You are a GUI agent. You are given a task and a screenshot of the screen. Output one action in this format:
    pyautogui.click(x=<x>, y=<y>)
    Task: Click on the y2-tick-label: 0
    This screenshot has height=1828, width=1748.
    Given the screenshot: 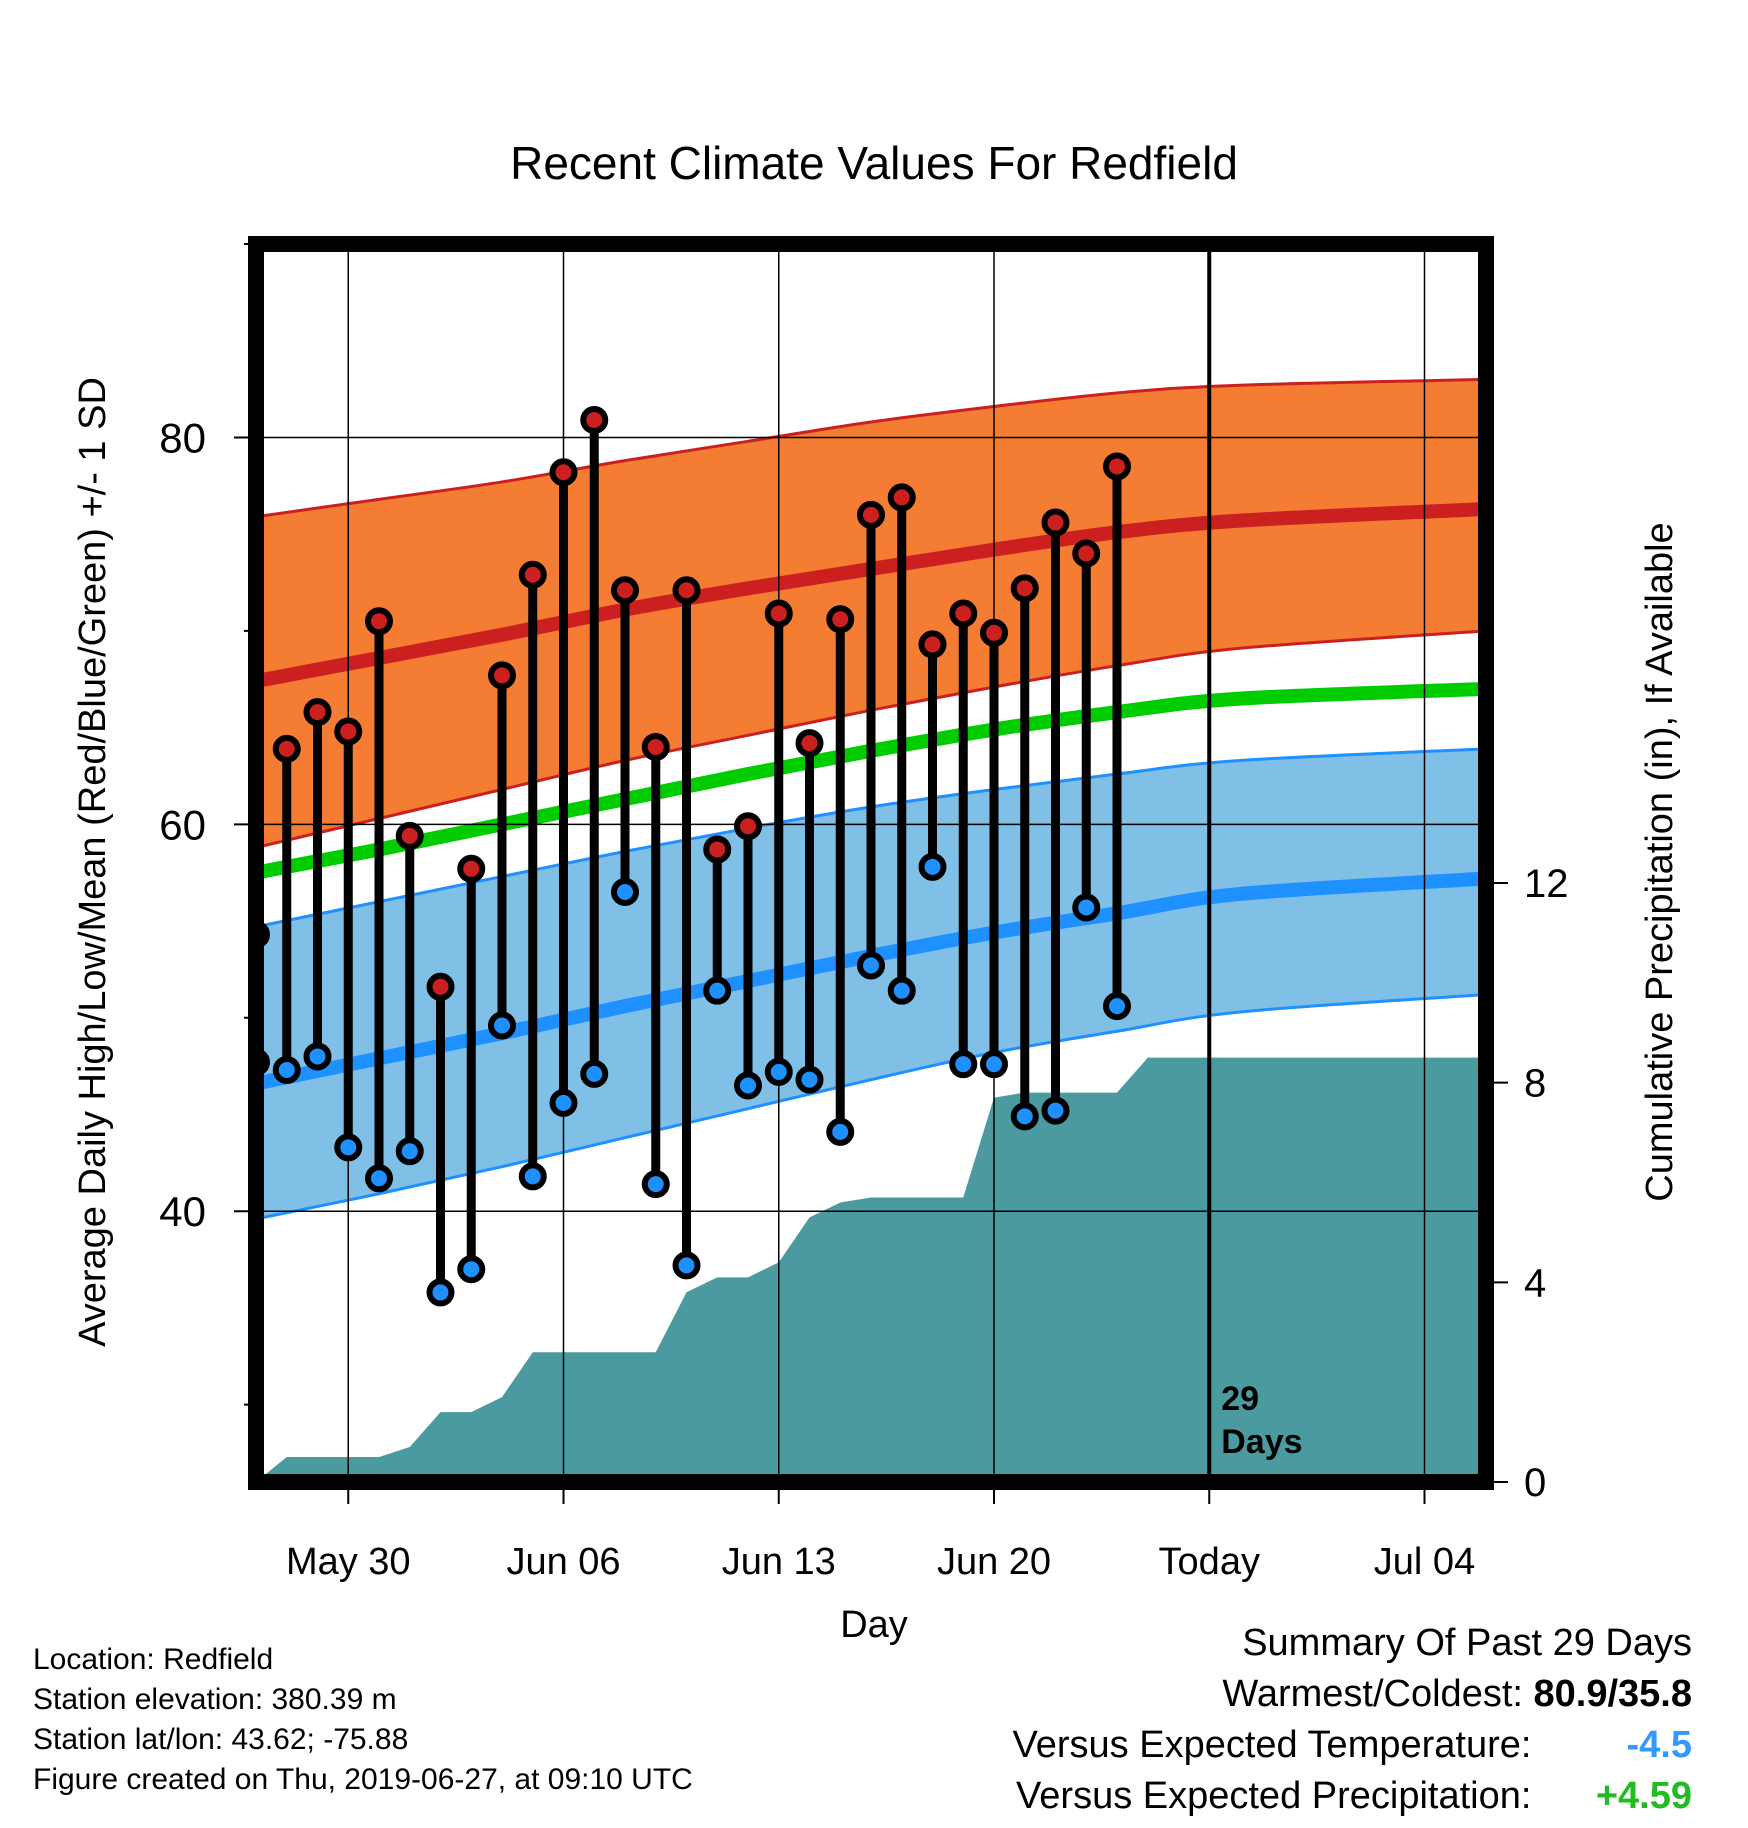 What is the action you would take?
    pyautogui.click(x=1535, y=1483)
    